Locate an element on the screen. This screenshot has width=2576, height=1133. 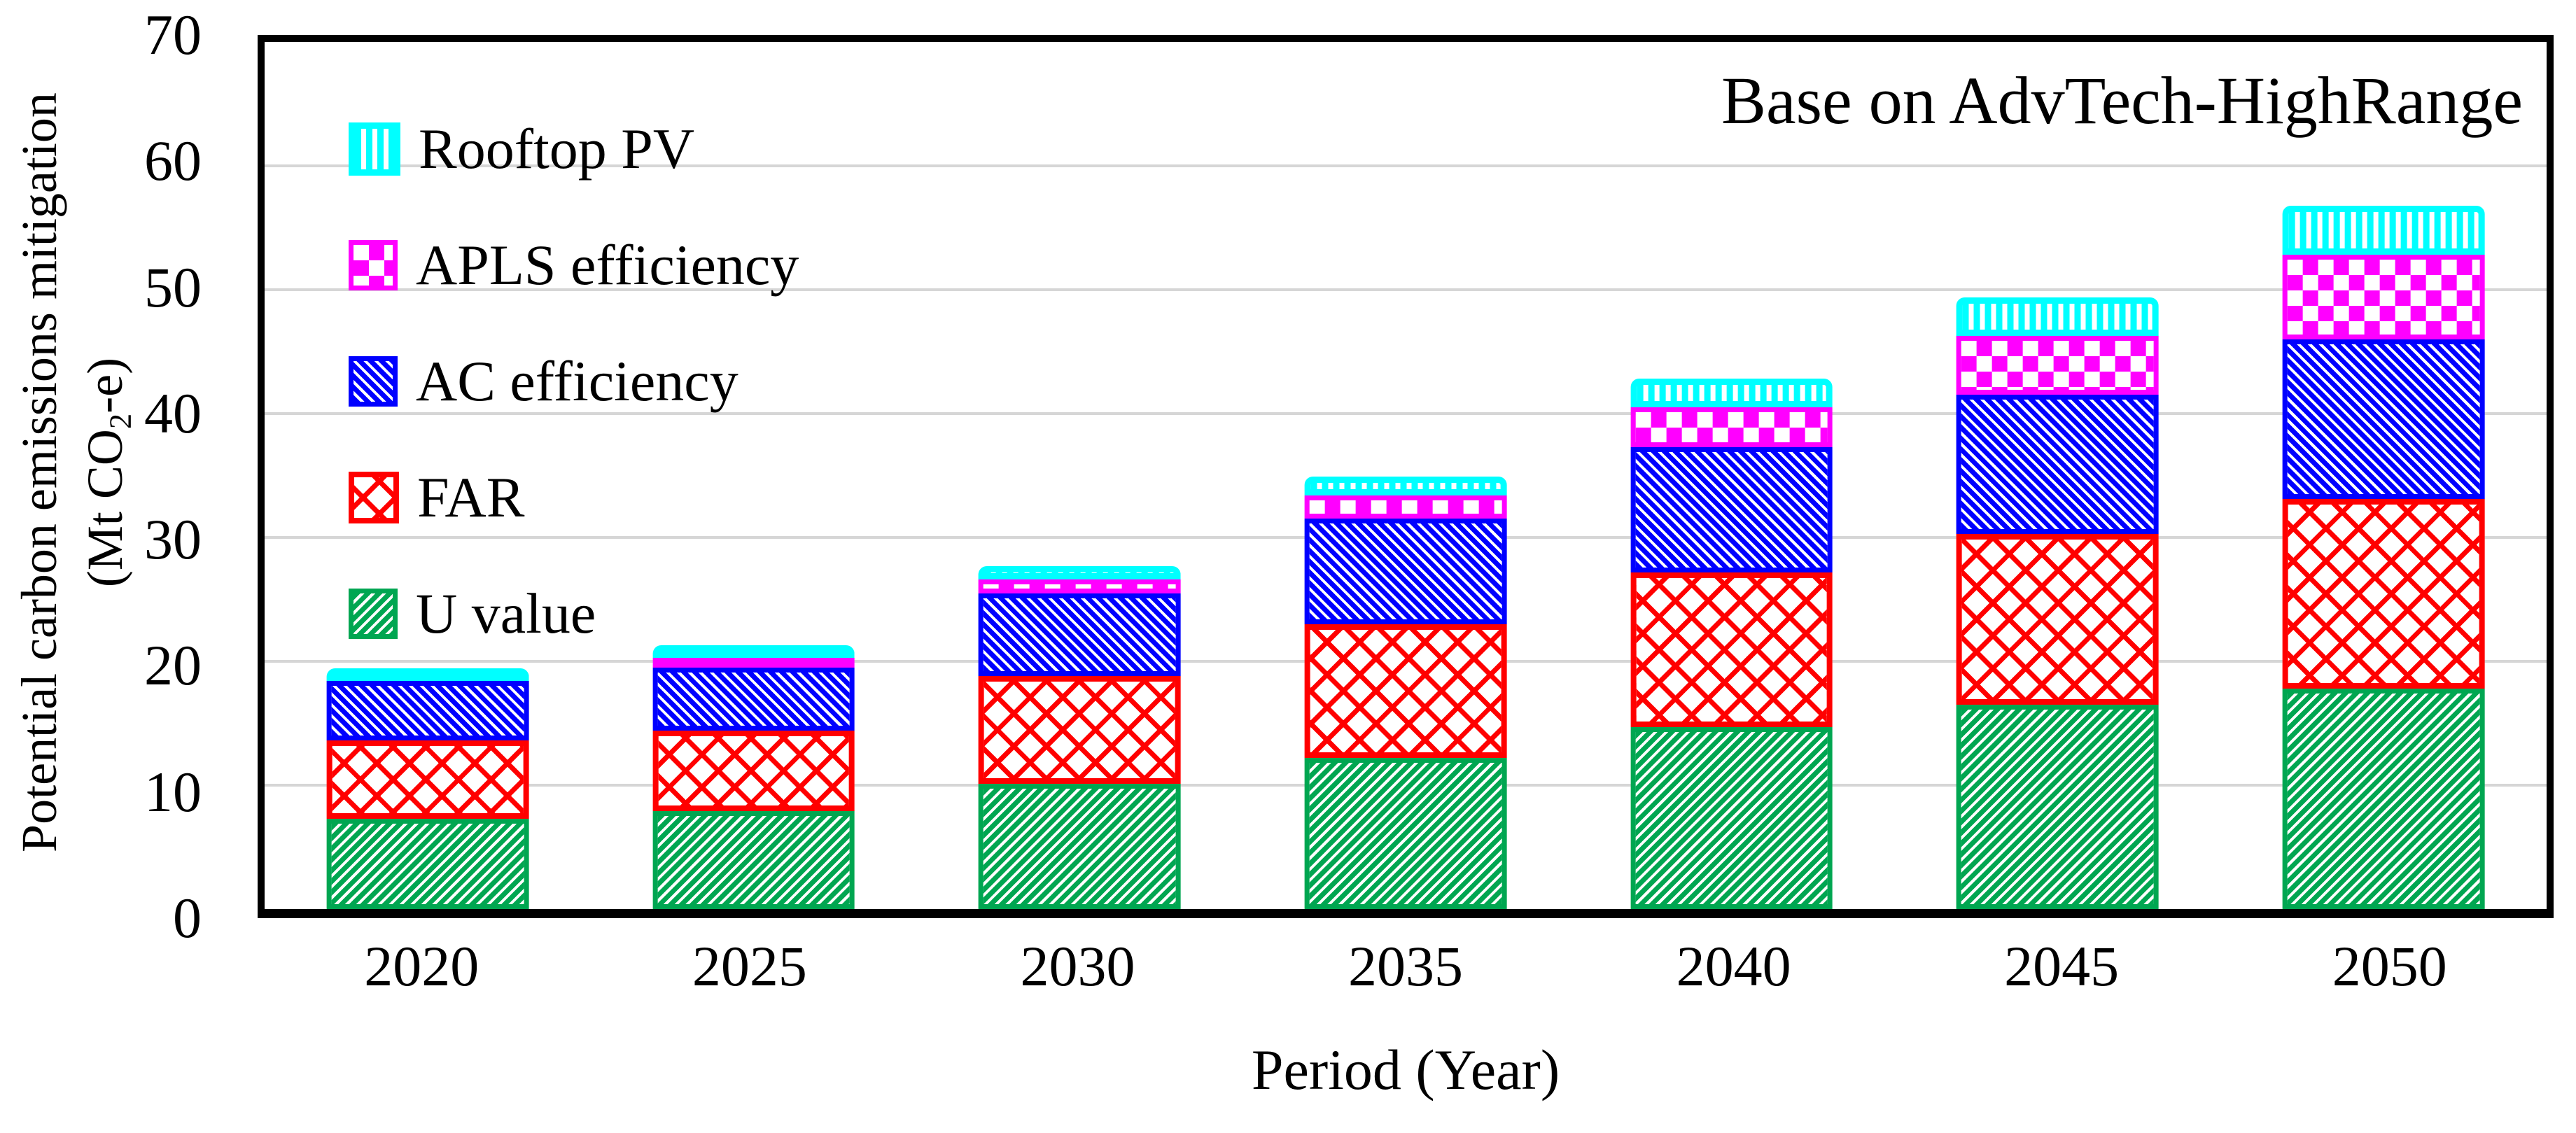
x-tick-label-2035: 2035 is located at coordinates (1406, 966).